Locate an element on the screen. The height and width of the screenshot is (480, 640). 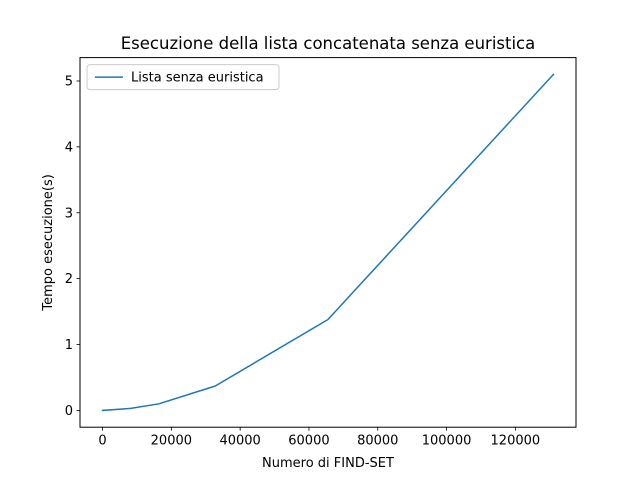
x-tick-label: 60000 is located at coordinates (308, 441).